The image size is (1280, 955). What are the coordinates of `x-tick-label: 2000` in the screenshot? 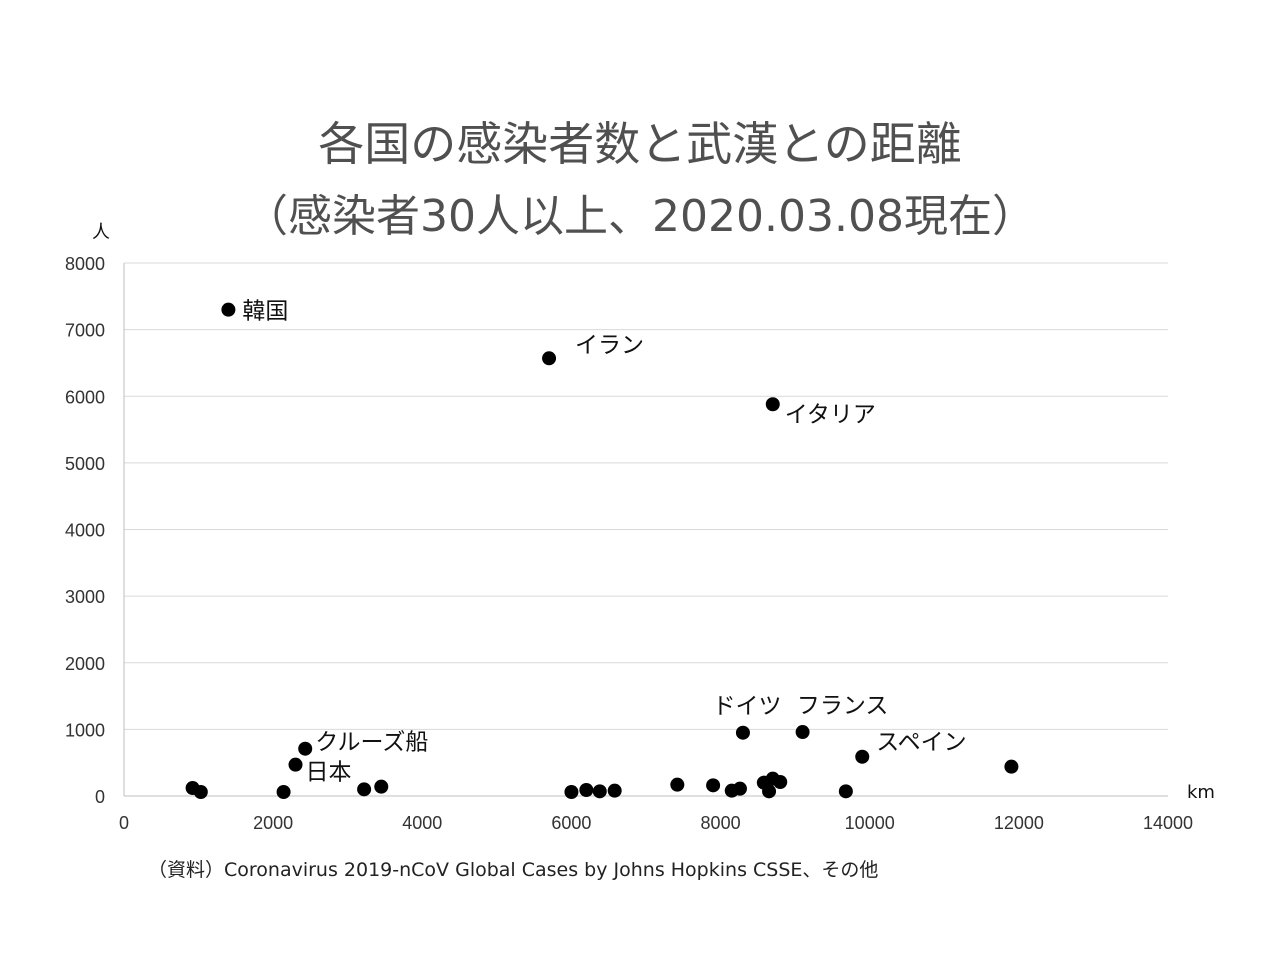 It's located at (273, 823).